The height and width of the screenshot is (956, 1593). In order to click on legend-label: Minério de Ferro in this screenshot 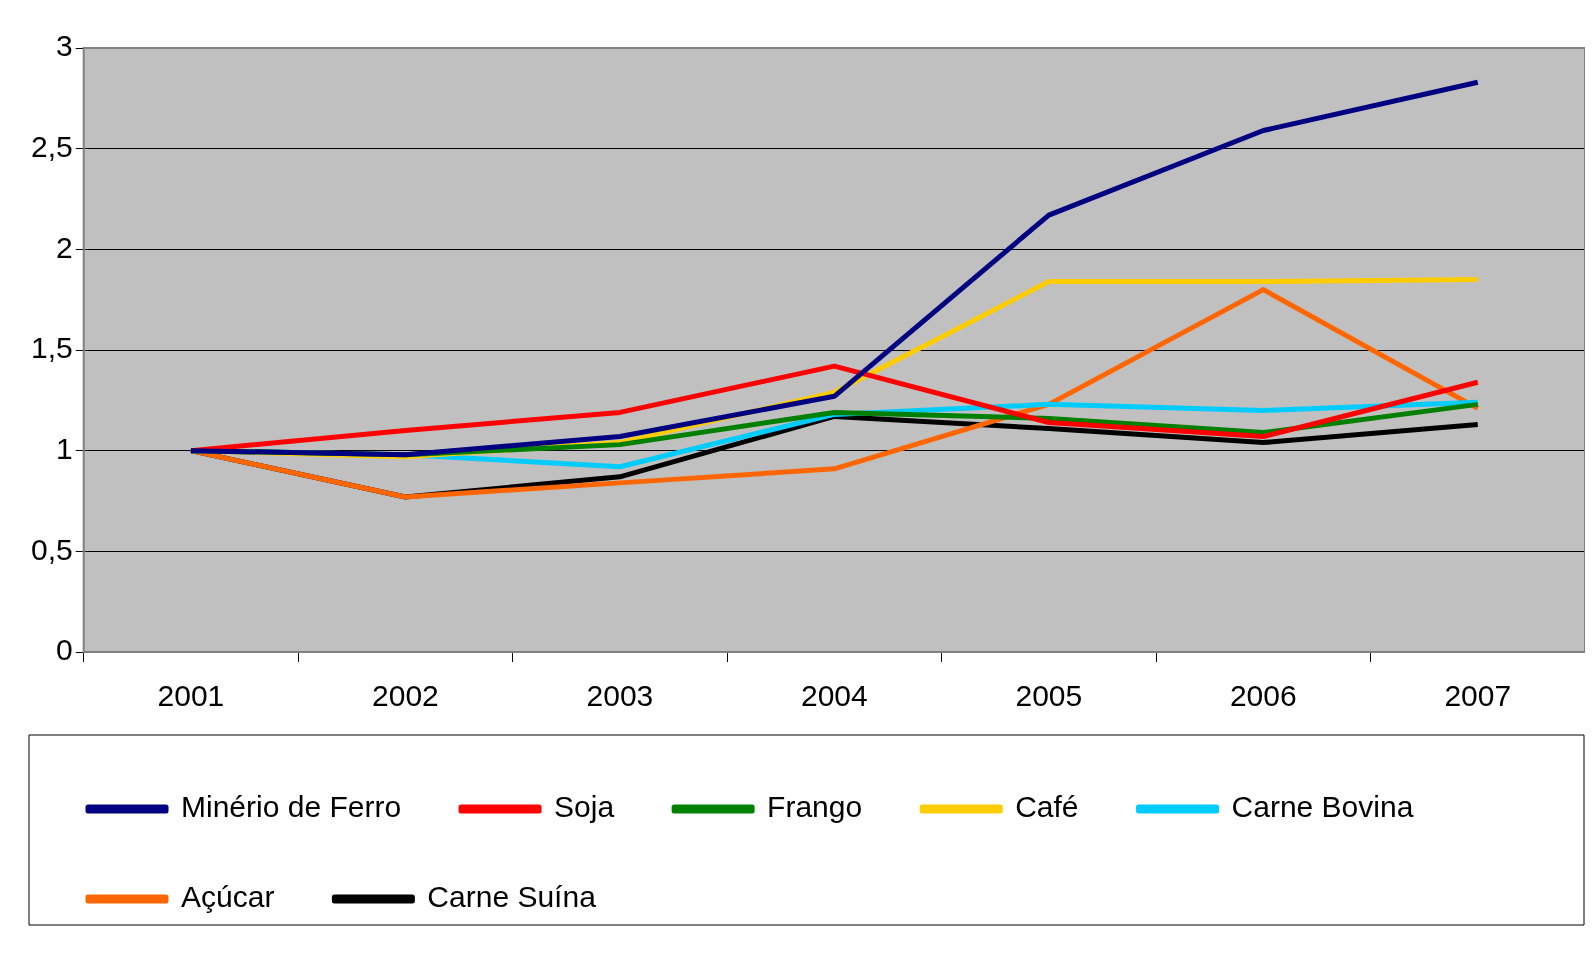, I will do `click(291, 807)`.